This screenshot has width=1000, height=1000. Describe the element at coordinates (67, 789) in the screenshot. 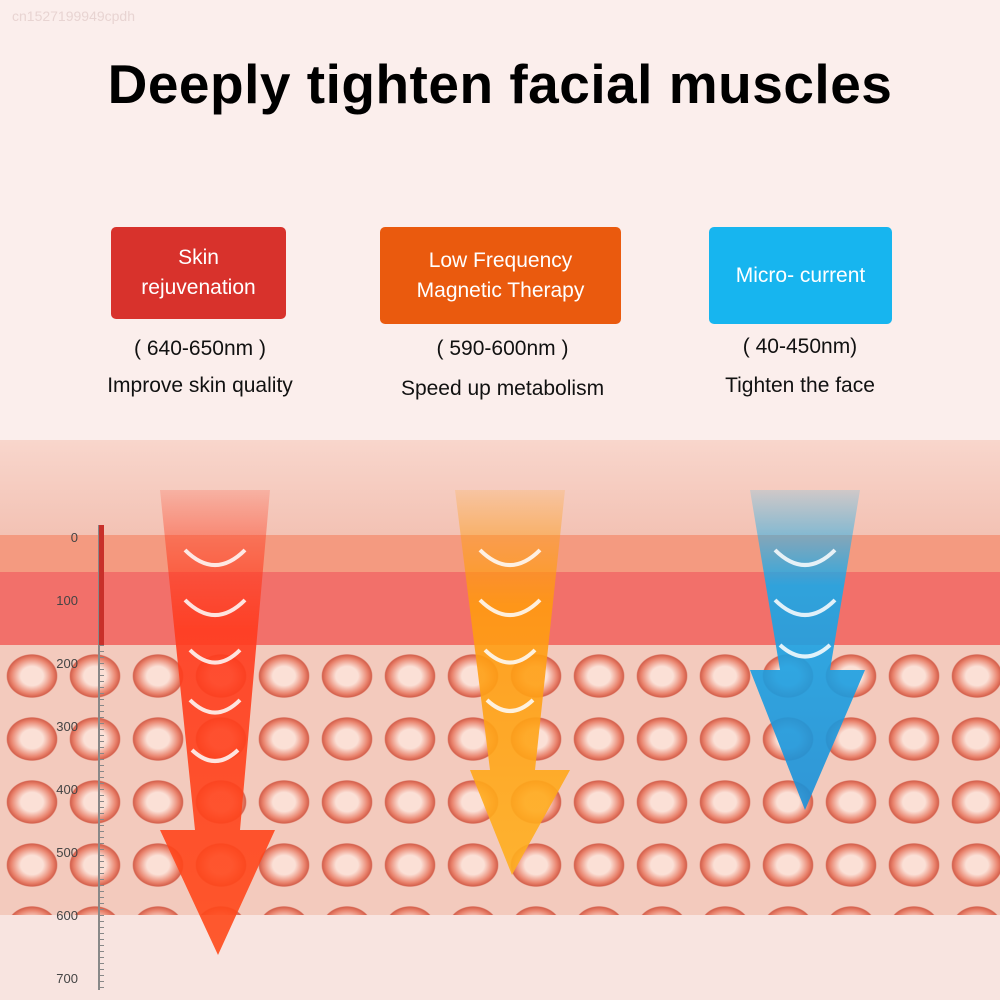

I see `ruler-tick-label: 400` at that location.